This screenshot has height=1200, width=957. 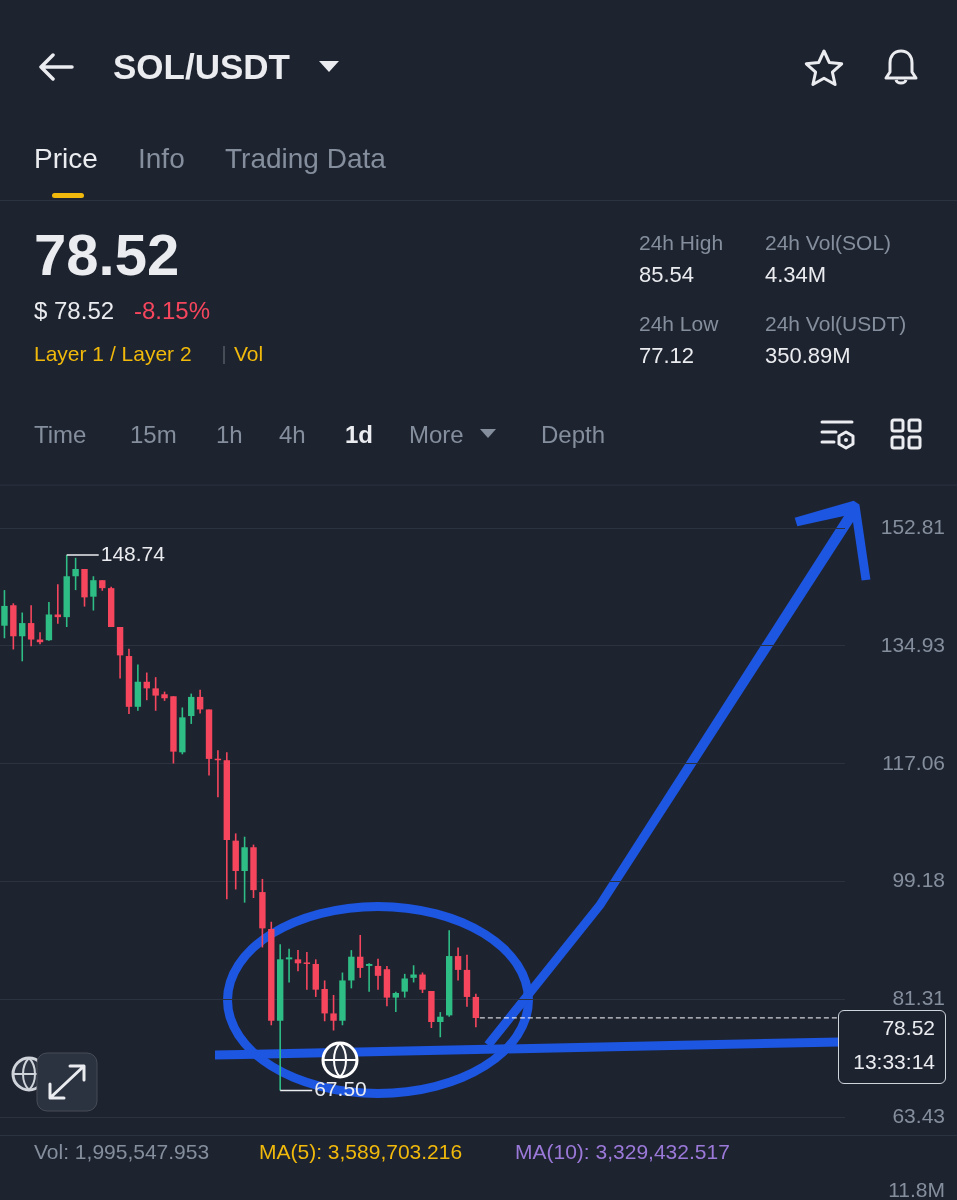 I want to click on text: 24h Vol(SOL), so click(x=828, y=243).